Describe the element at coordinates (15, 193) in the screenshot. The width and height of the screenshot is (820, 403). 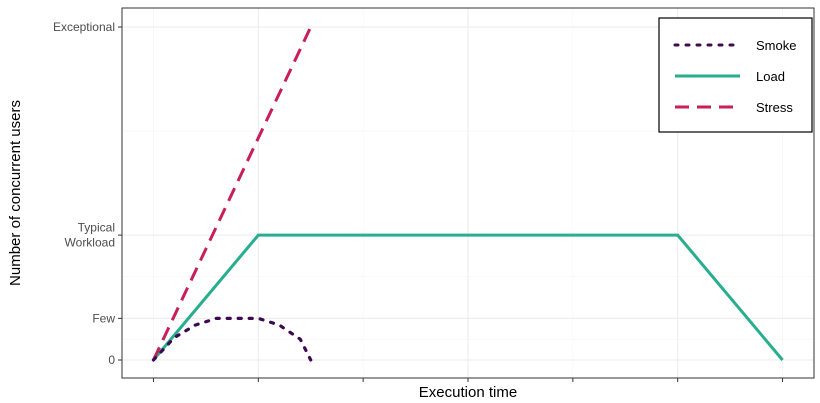
I see `y-axis-title: Number of concurrent users` at that location.